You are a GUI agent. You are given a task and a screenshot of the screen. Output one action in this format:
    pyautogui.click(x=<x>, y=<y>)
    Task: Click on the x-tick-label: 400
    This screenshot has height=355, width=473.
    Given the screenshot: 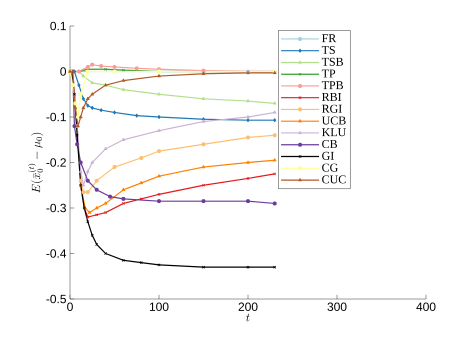 What is the action you would take?
    pyautogui.click(x=426, y=306)
    